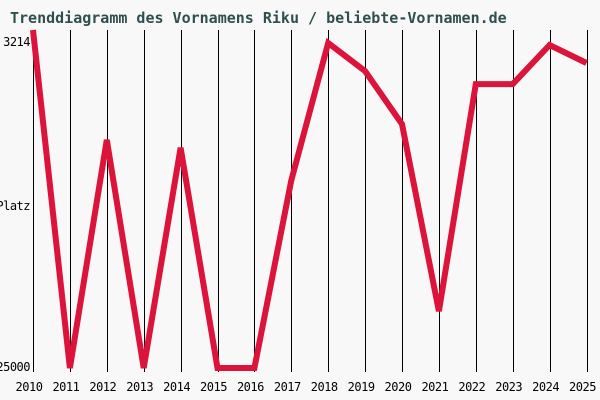  I want to click on x-tick-label: 2023, so click(508, 387).